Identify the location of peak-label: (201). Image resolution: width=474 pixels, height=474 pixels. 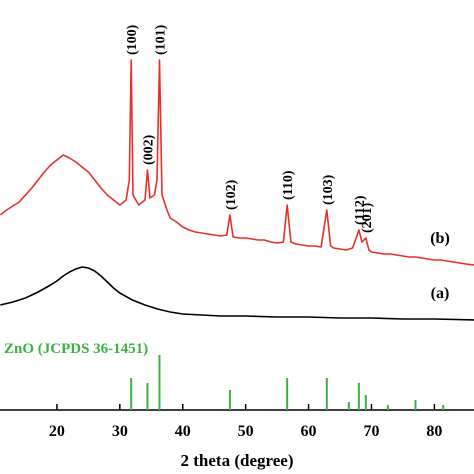
(367, 217).